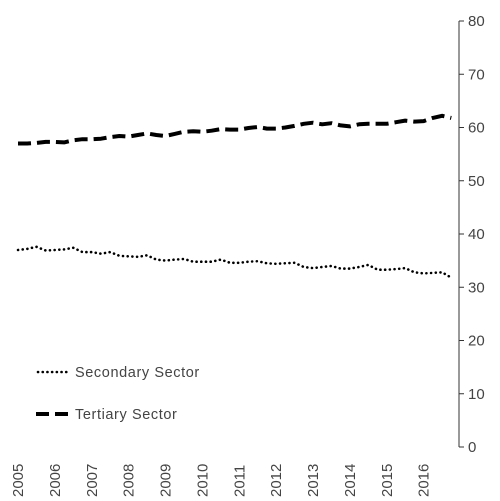 The width and height of the screenshot is (500, 501). What do you see at coordinates (476, 341) in the screenshot?
I see `y-tick-label: 20` at bounding box center [476, 341].